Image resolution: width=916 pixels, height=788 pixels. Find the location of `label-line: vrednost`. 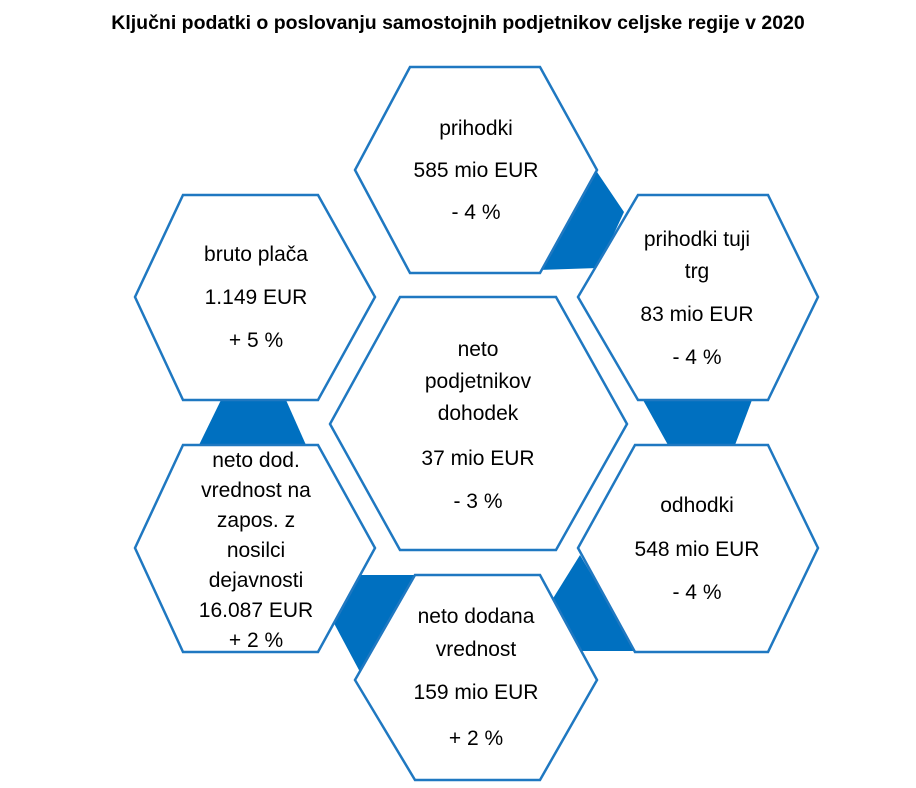

label-line: vrednost is located at coordinates (476, 649).